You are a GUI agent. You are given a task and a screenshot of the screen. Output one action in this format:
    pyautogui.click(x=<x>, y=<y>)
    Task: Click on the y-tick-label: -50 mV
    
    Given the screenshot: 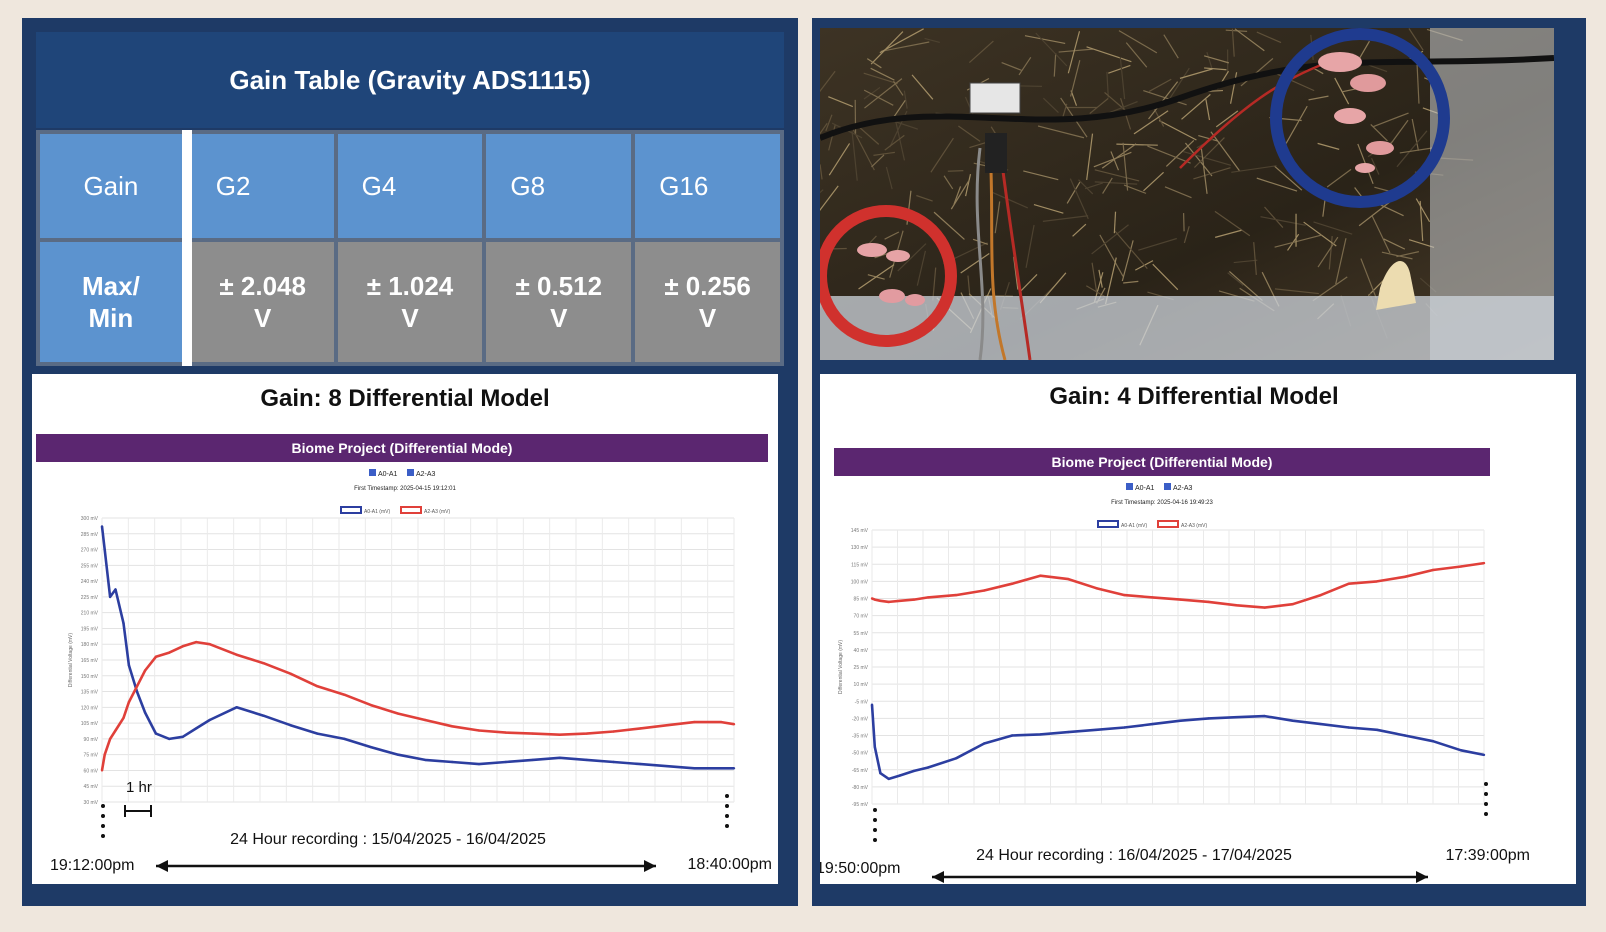 What is the action you would take?
    pyautogui.click(x=860, y=754)
    